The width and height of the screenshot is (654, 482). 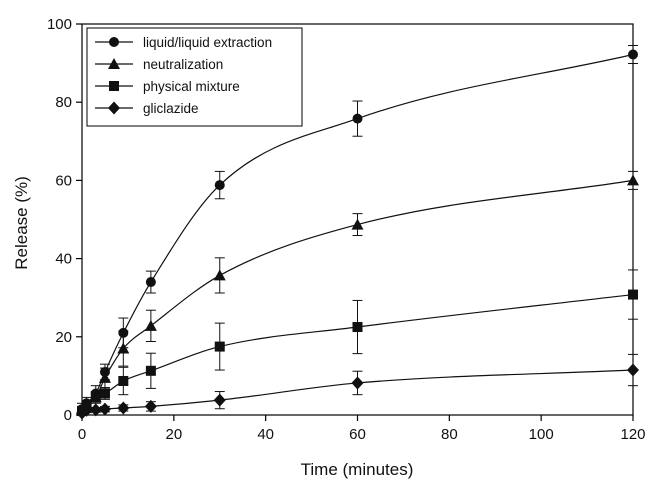 I want to click on legend-label: physical mixture, so click(x=191, y=86).